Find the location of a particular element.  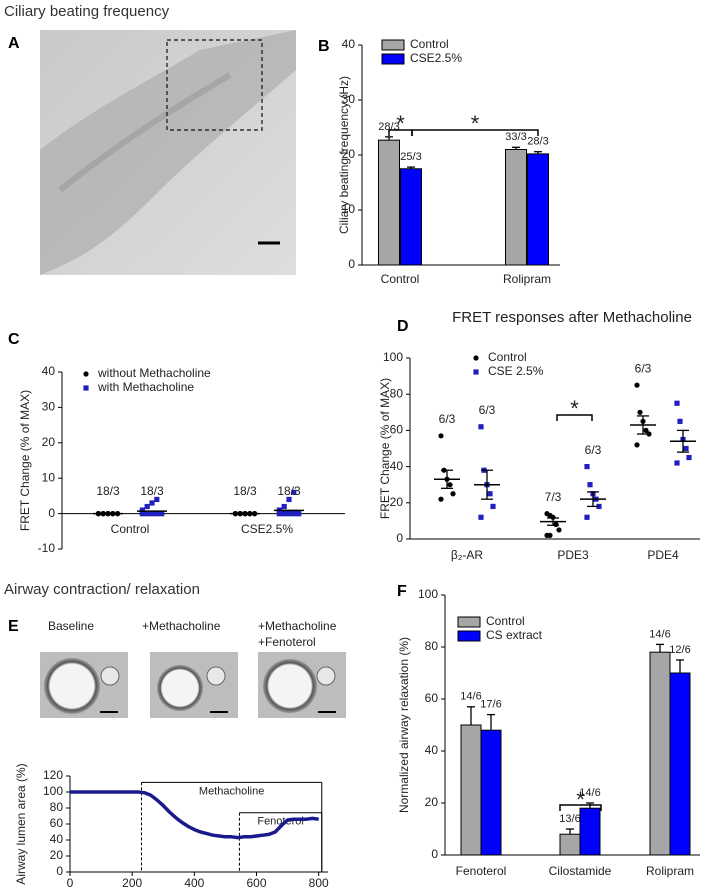

y-axis-label: Airway lumen area (%) is located at coordinates (21, 823).